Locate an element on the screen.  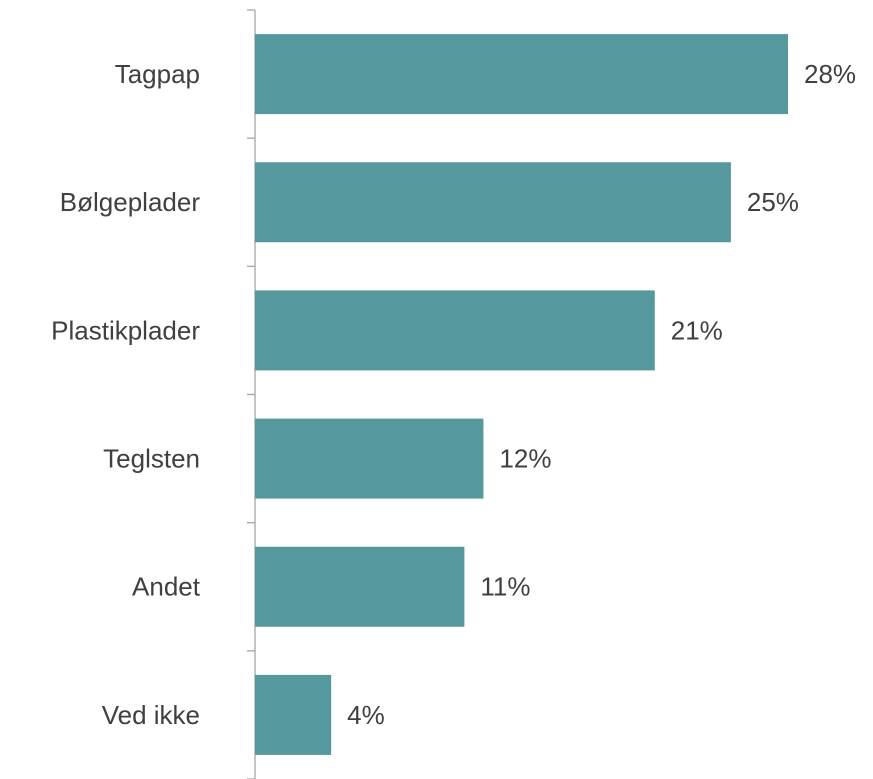
data-label: 12% is located at coordinates (525, 458).